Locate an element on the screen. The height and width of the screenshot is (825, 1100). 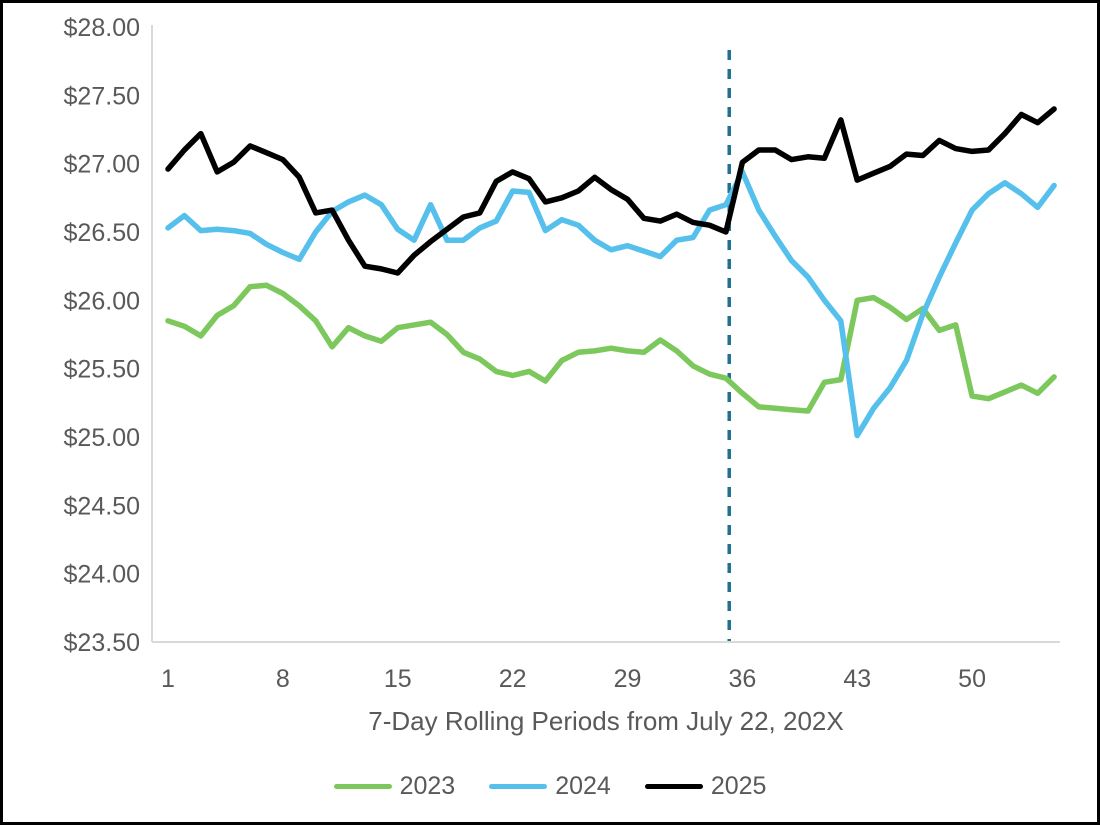
y-tick-label: $24.00 is located at coordinates (102, 575).